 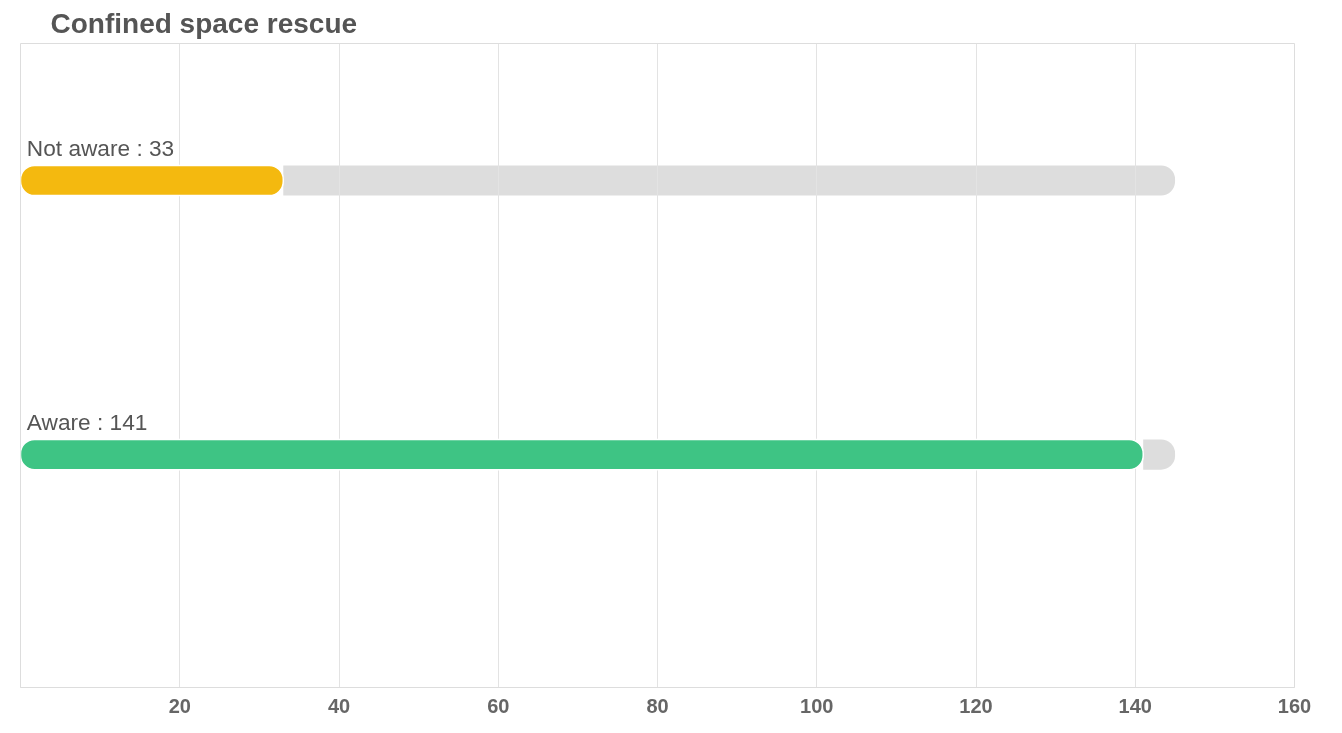 What do you see at coordinates (179, 705) in the screenshot?
I see `x-tick-label: 20` at bounding box center [179, 705].